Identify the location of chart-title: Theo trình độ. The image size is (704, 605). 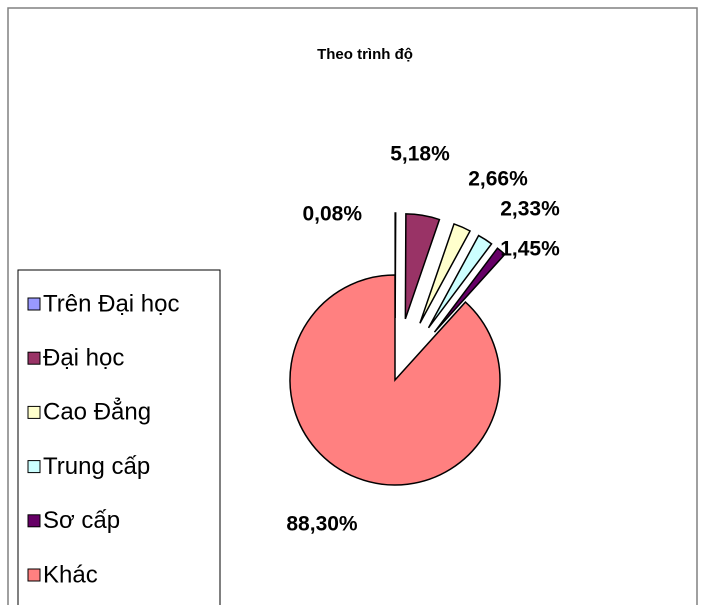
(365, 54).